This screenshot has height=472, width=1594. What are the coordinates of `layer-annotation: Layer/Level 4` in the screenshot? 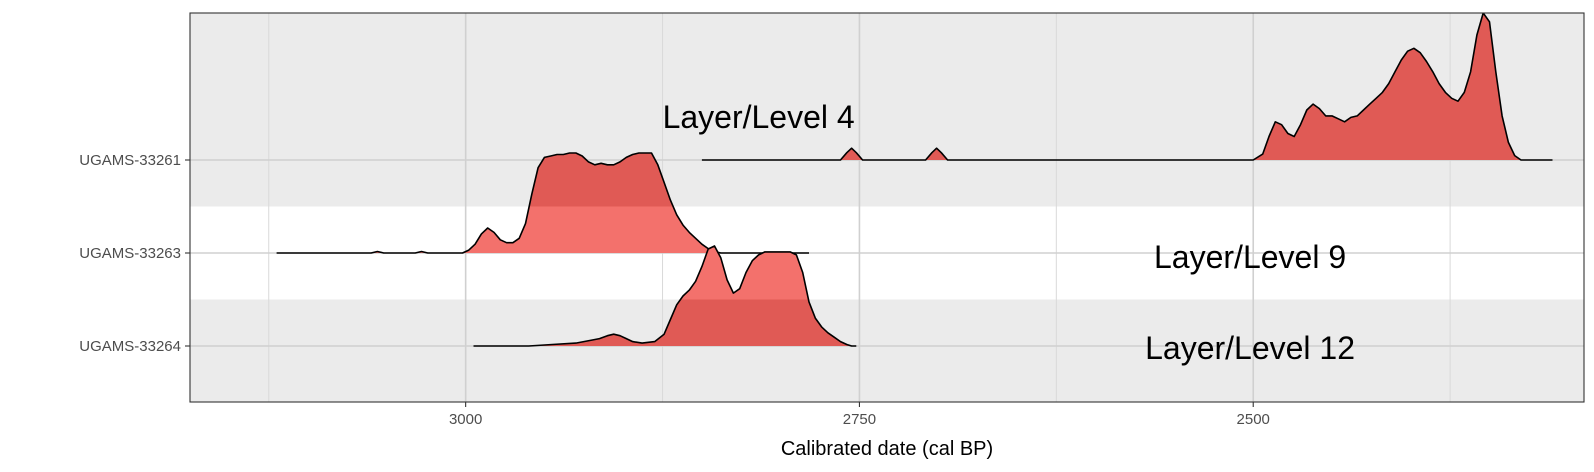 It's located at (759, 117).